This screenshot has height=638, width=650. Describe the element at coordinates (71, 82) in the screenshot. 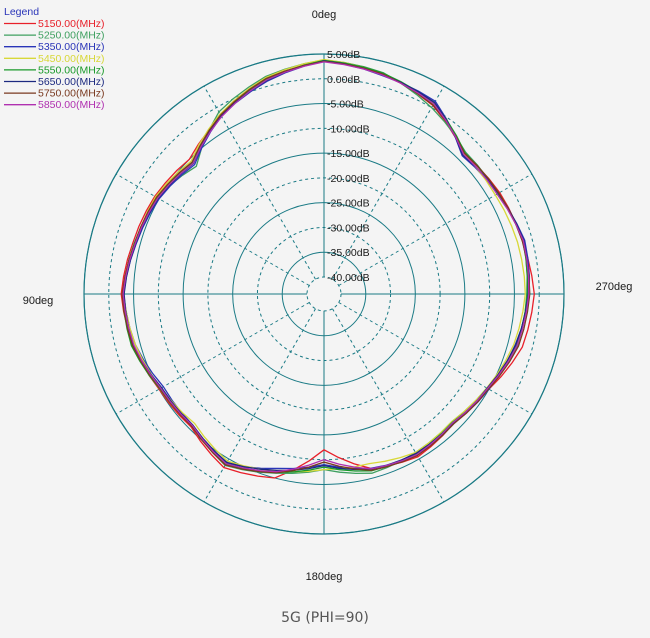

I see `legend-entry: 5650.00(MHz)` at that location.